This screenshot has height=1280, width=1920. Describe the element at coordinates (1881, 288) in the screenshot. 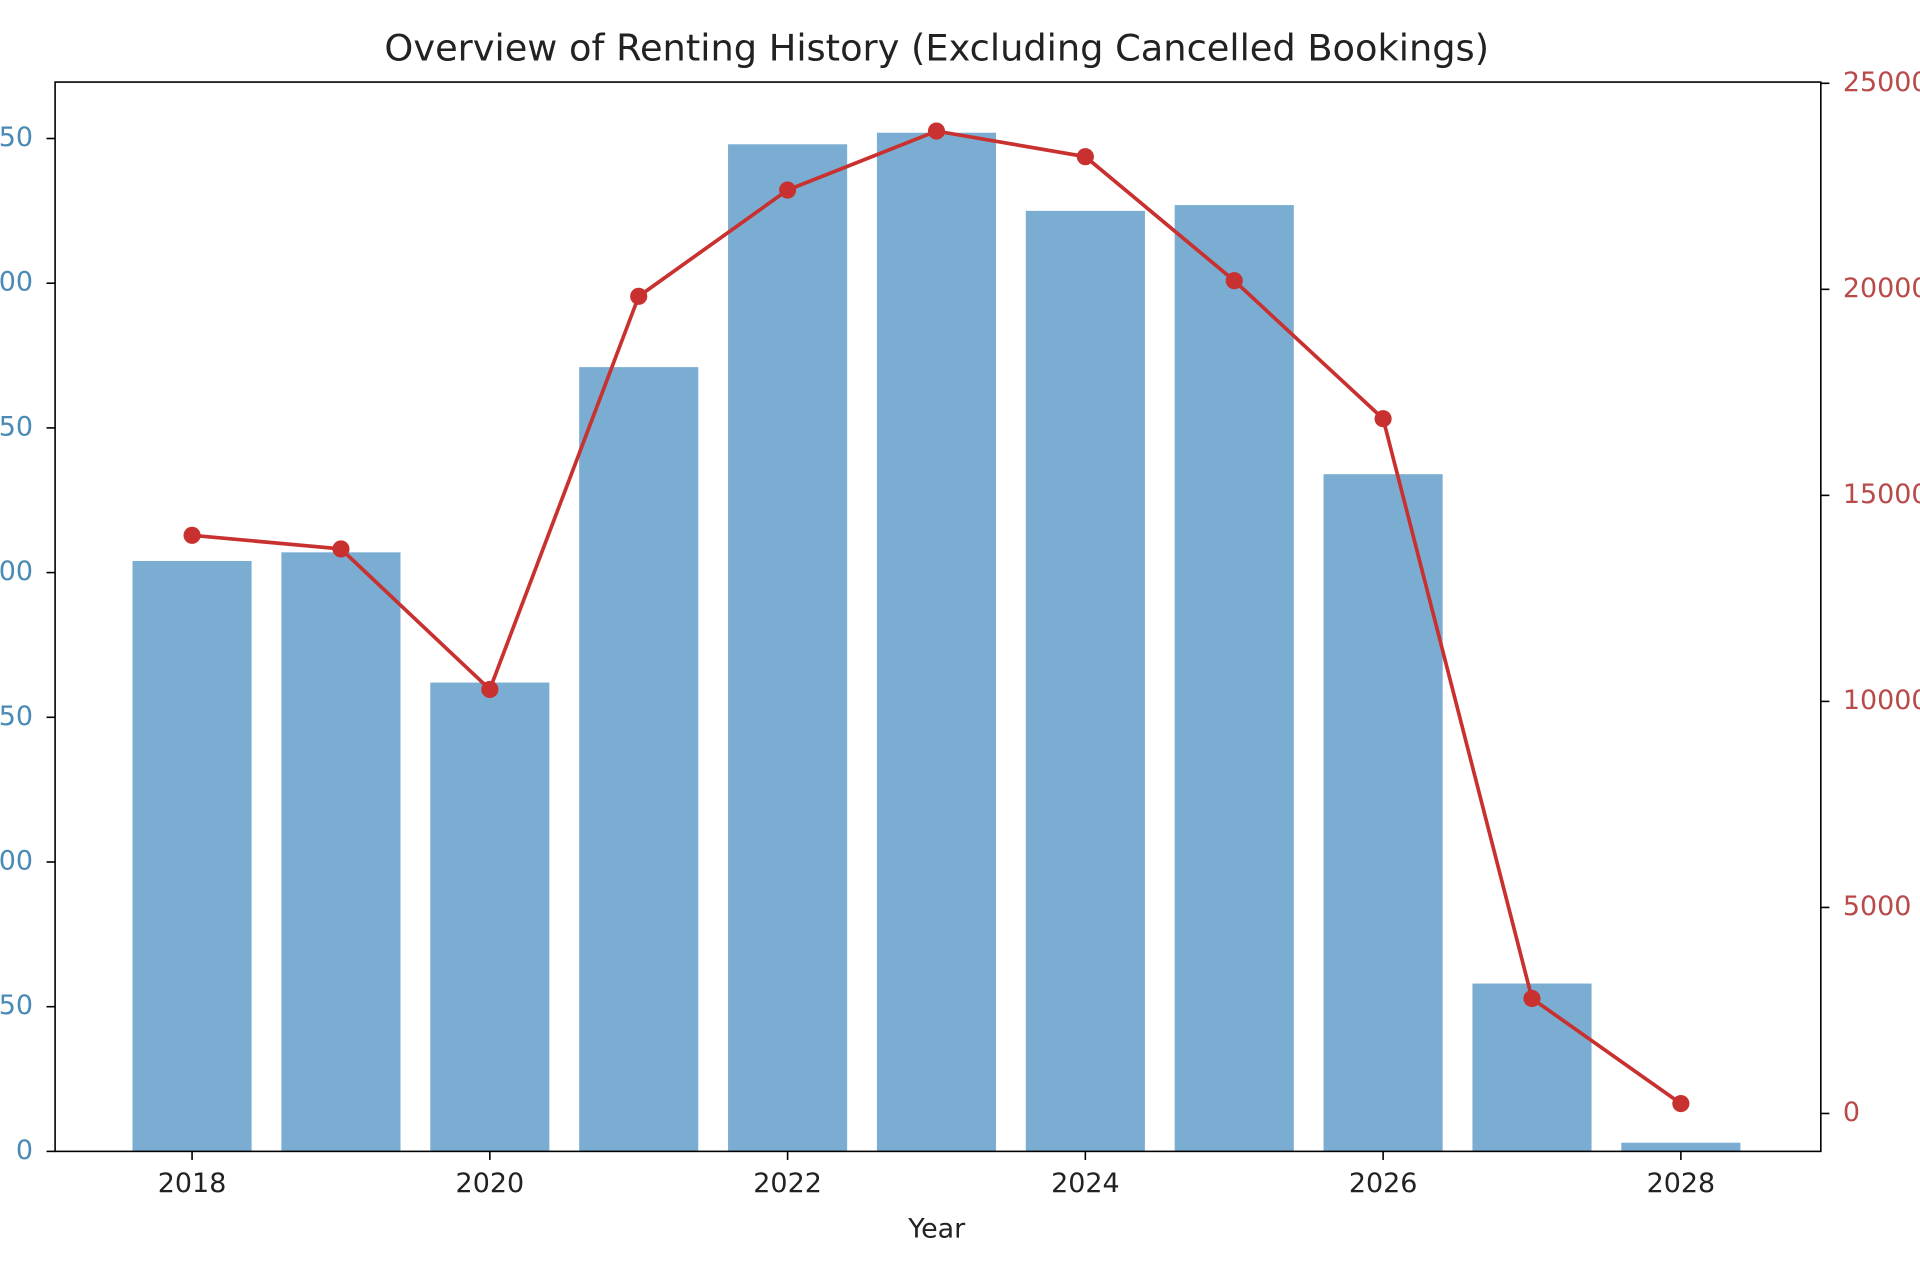

I see `y2-tick-label: 20000` at that location.